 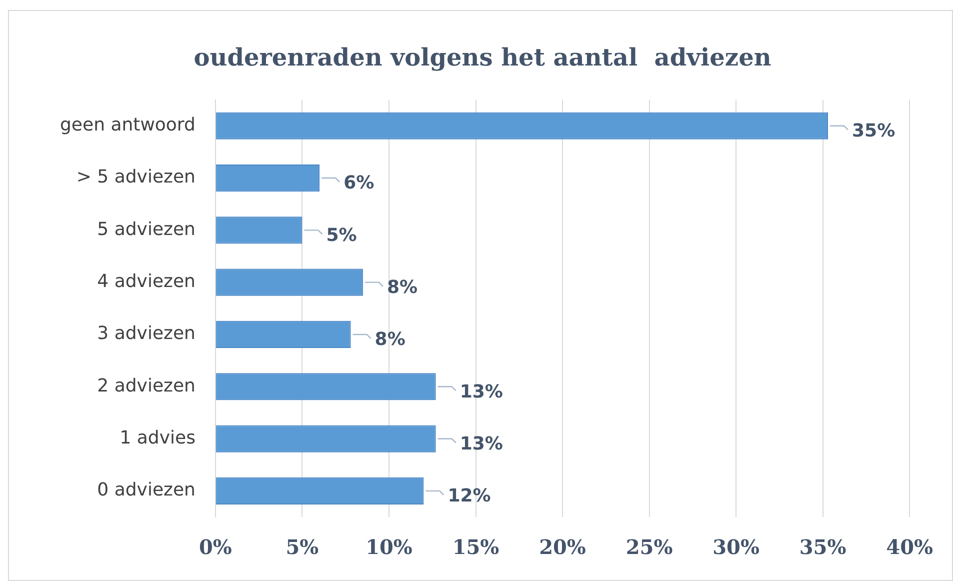 I want to click on x-tick-label: 40%, so click(x=910, y=547).